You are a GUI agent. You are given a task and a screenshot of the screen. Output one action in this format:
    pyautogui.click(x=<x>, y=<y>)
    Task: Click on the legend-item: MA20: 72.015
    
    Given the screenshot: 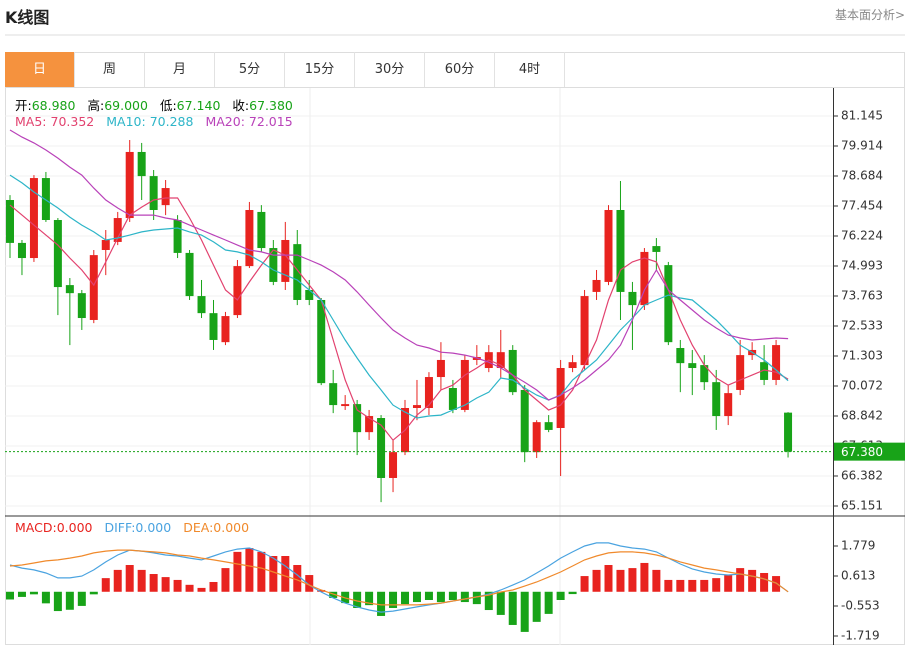 What is the action you would take?
    pyautogui.click(x=248, y=121)
    